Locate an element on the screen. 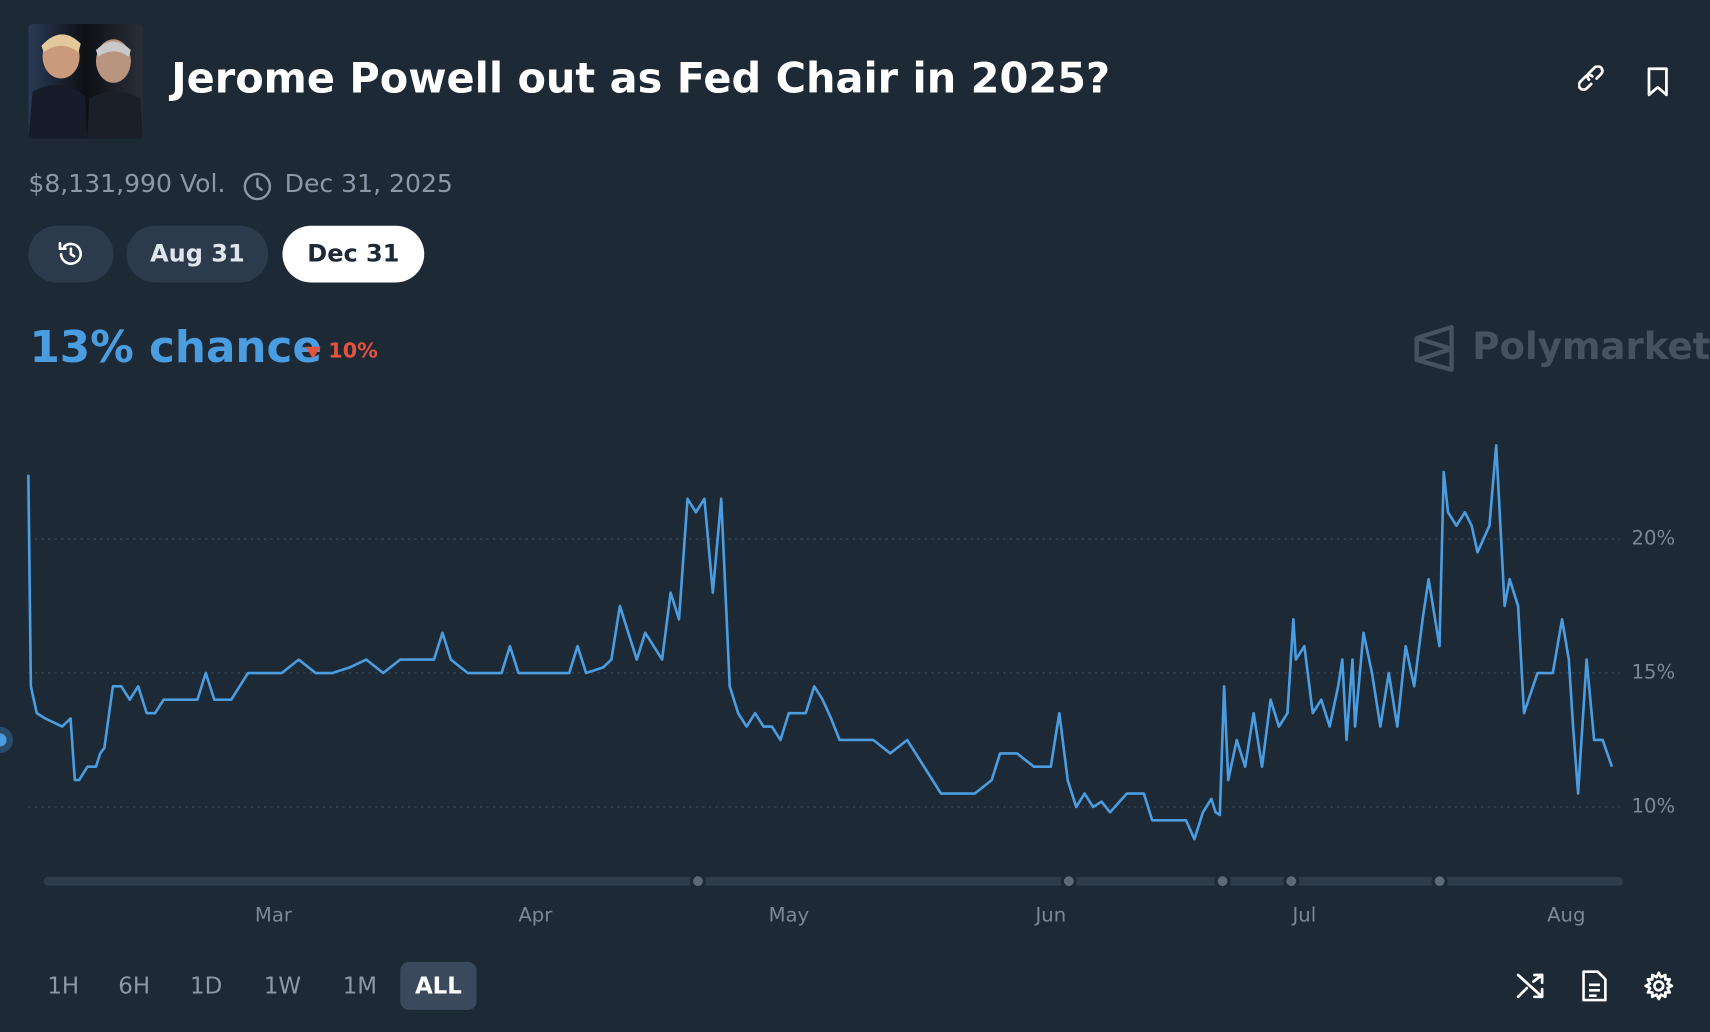 This screenshot has height=1032, width=1710. x-tick-label: Jul is located at coordinates (1303, 915).